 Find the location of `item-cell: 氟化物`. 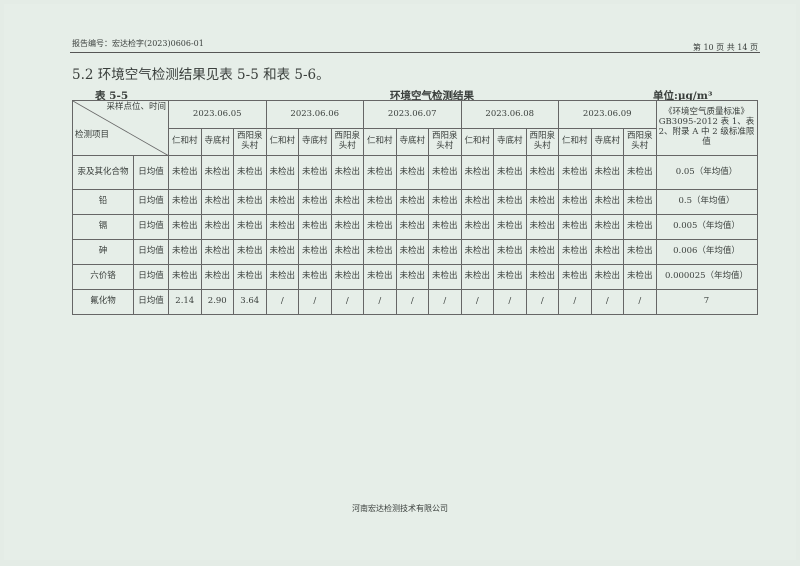

item-cell: 氟化物 is located at coordinates (103, 302).